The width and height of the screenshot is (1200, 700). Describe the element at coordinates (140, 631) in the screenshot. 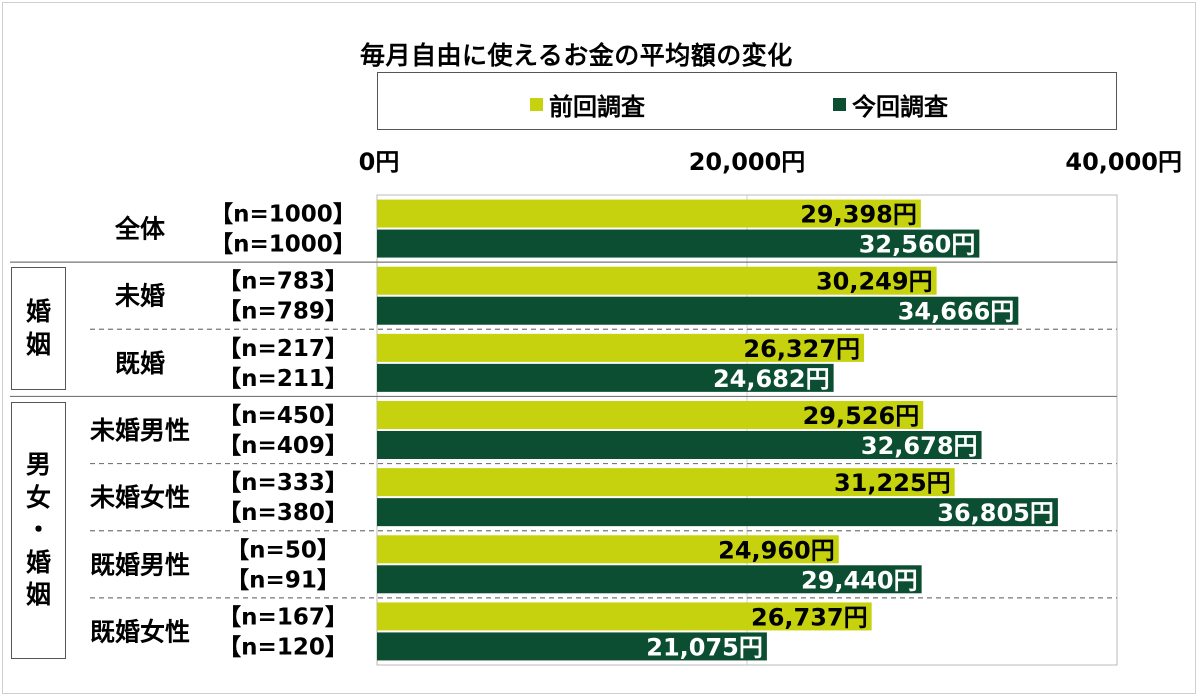

I see `category-label: 既婚女性` at that location.